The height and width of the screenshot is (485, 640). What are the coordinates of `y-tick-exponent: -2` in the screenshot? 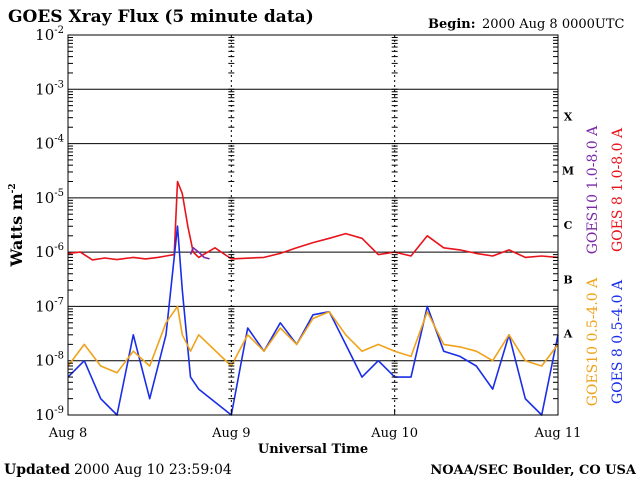 It's located at (59, 30).